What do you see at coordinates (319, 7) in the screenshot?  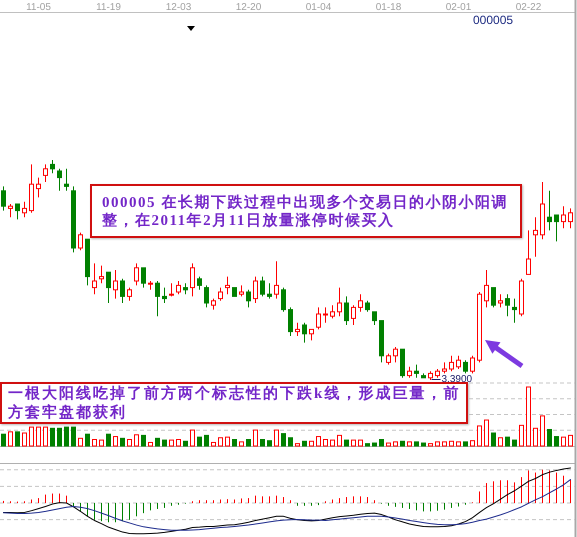 I see `x-tick-label: 01-04` at bounding box center [319, 7].